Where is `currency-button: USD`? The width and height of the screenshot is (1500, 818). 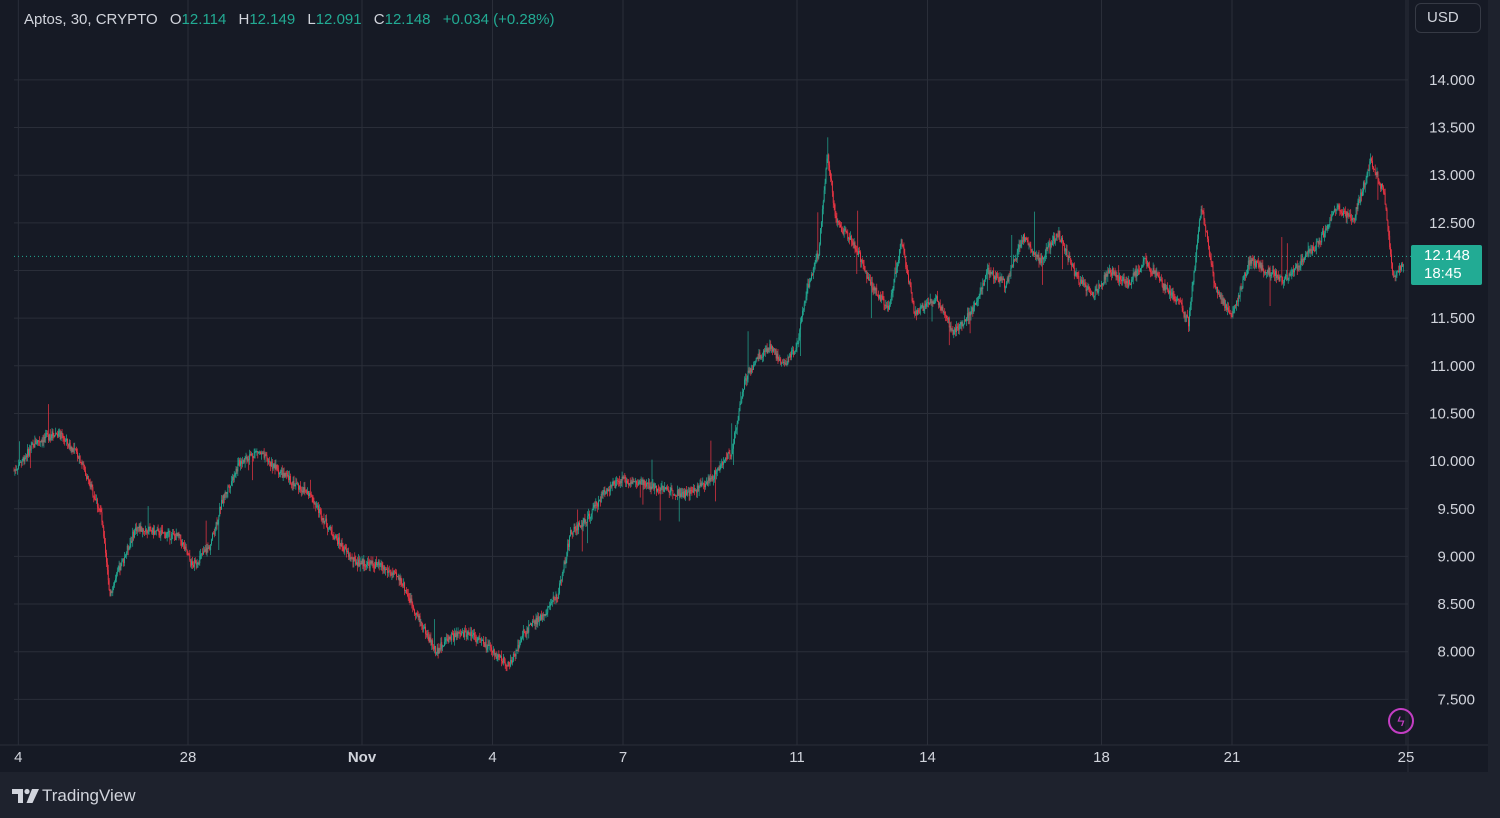 currency-button: USD is located at coordinates (1448, 18).